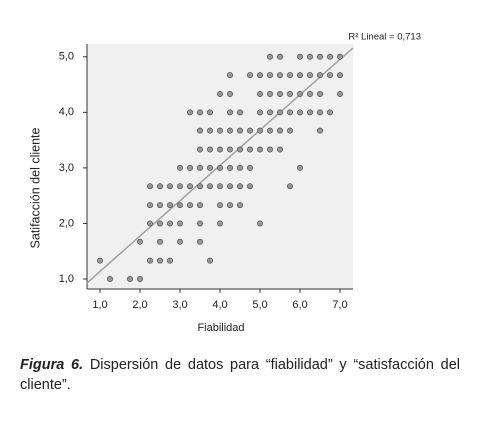 This screenshot has height=422, width=483. What do you see at coordinates (259, 305) in the screenshot?
I see `x-tick-label: 5,0` at bounding box center [259, 305].